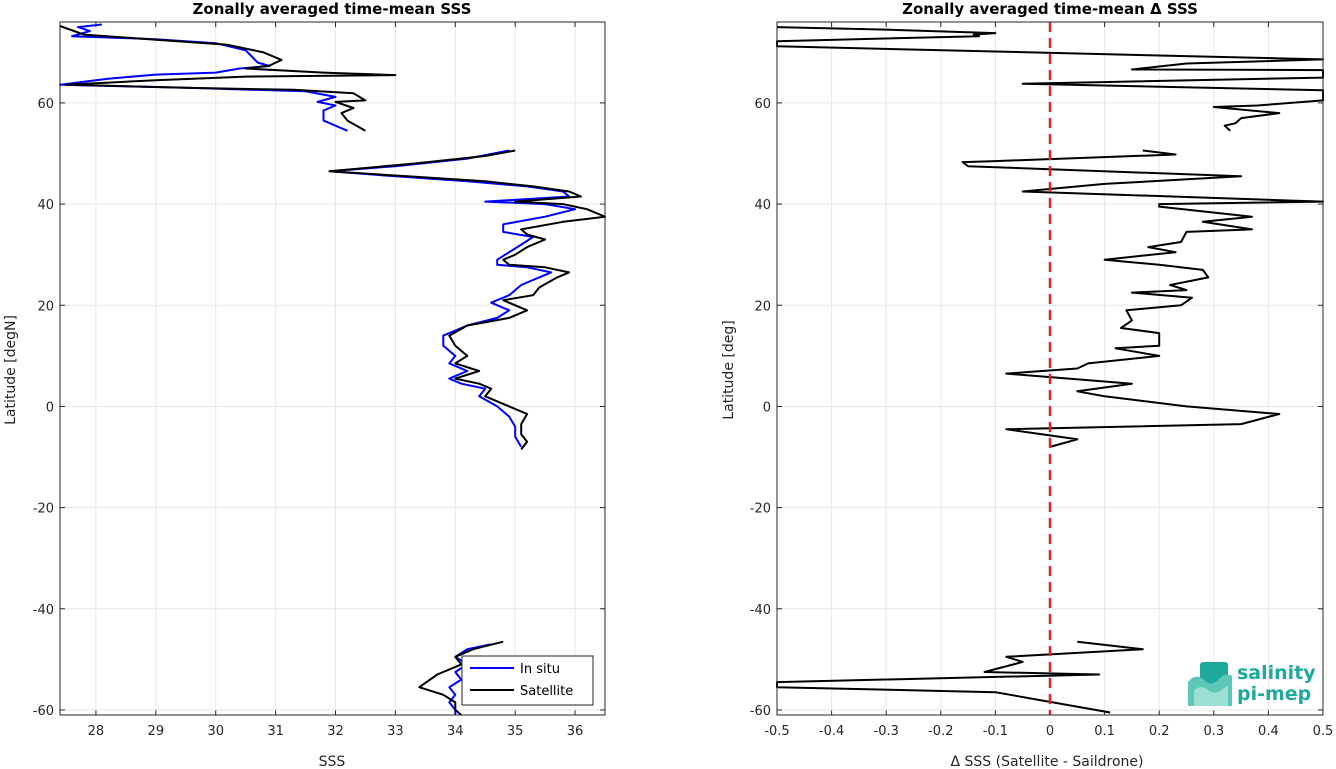 The height and width of the screenshot is (769, 1336). What do you see at coordinates (1104, 731) in the screenshot?
I see `x-tick-label: 0.1` at bounding box center [1104, 731].